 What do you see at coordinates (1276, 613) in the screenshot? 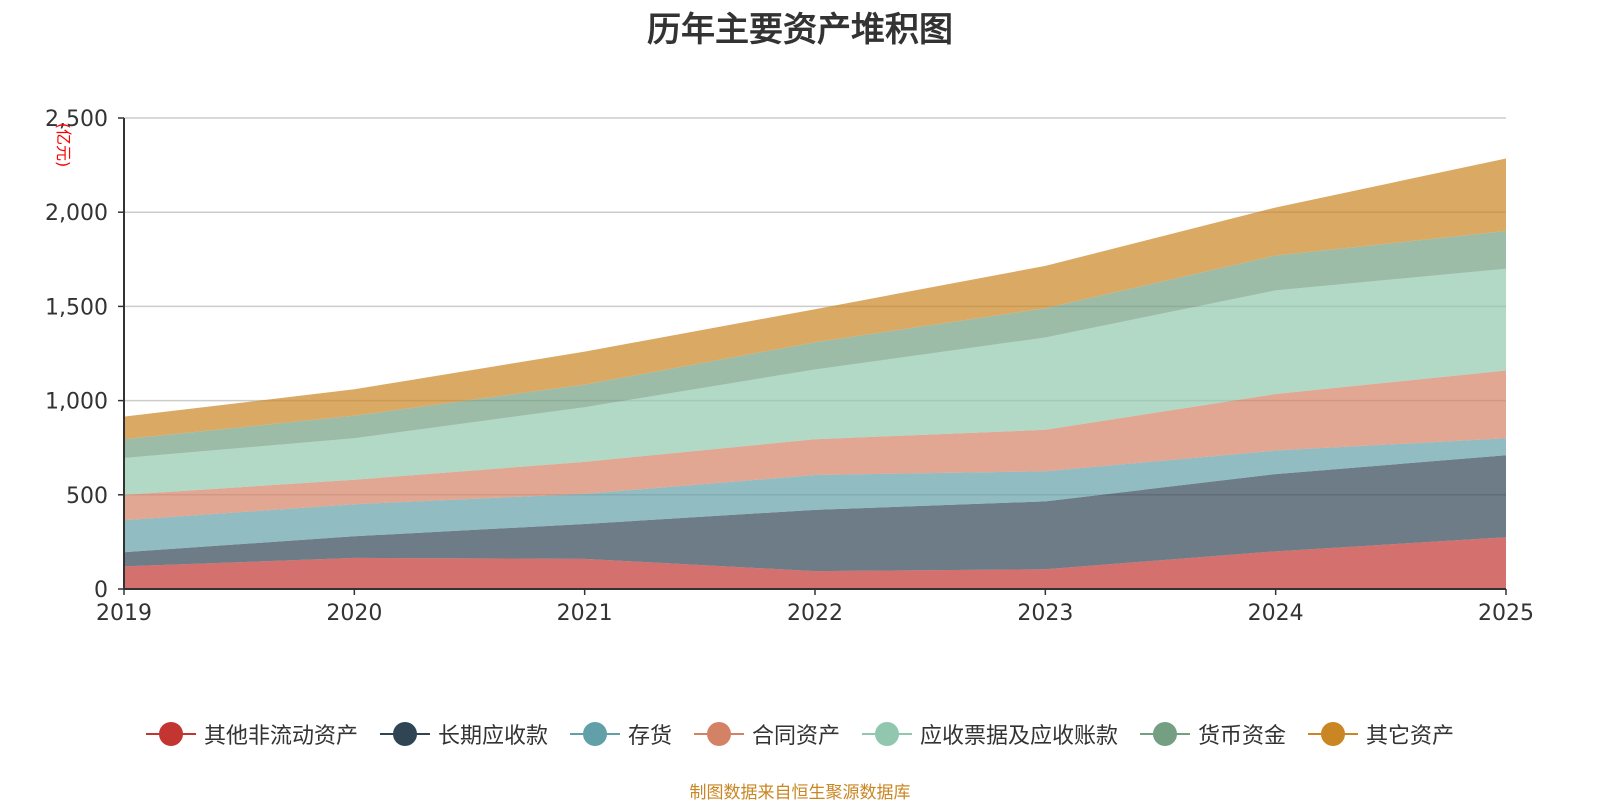
I see `x-tick-label: 2024` at bounding box center [1276, 613].